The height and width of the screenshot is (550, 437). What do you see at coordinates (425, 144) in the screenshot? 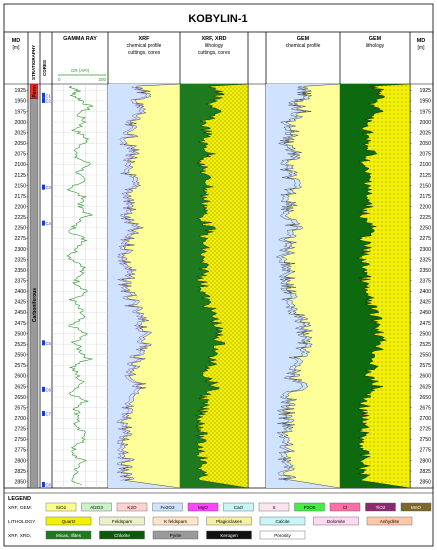
I see `depth-tick-label-right: 2050` at bounding box center [425, 144].